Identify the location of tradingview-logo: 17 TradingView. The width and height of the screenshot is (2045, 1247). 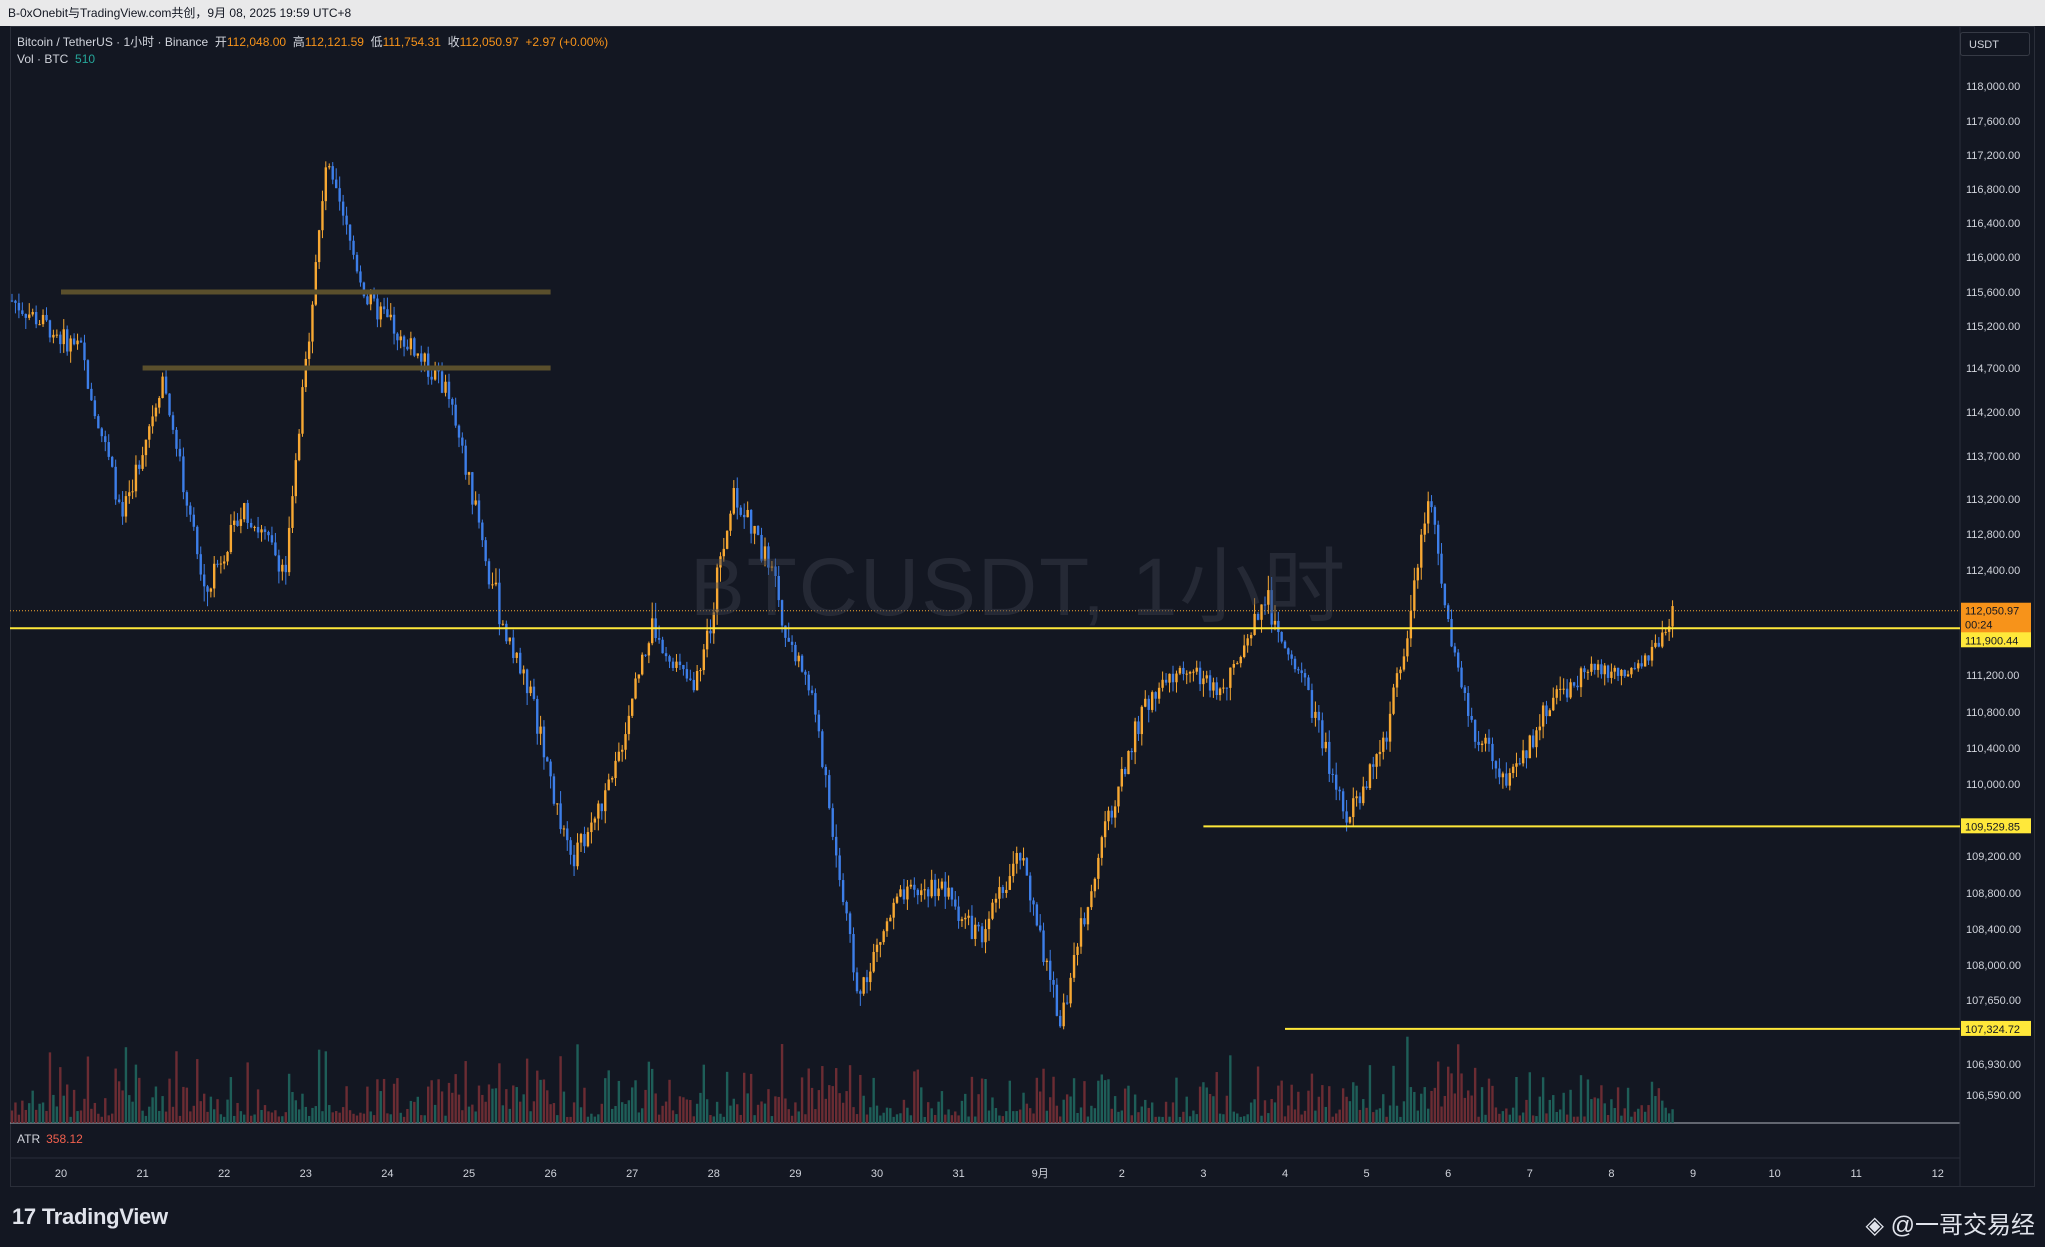
(90, 1217).